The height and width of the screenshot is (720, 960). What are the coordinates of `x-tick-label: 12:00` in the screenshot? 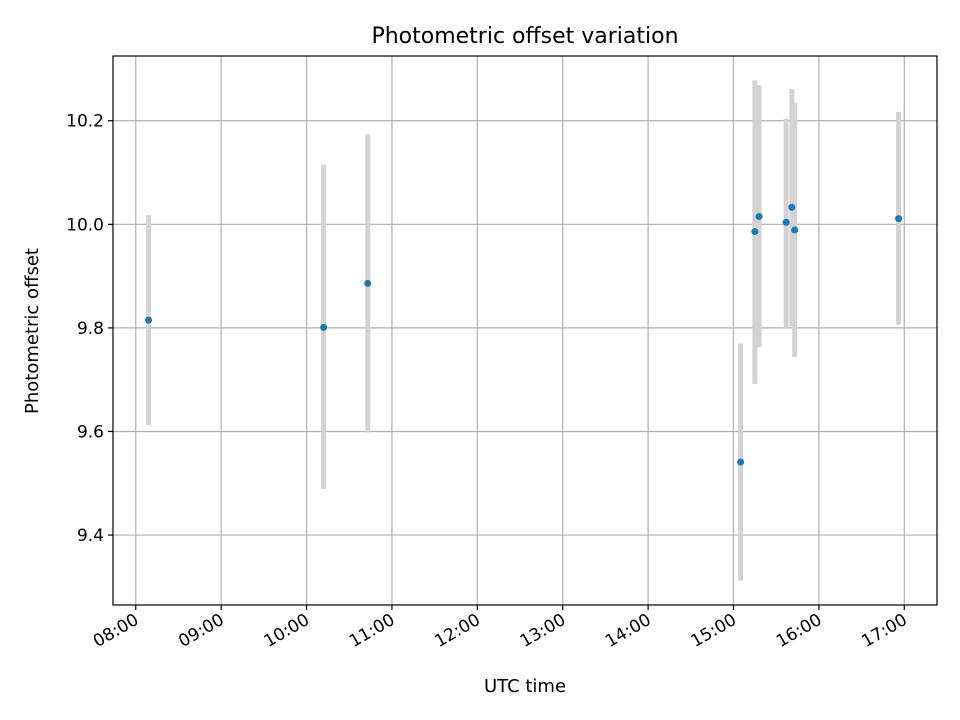 It's located at (457, 631).